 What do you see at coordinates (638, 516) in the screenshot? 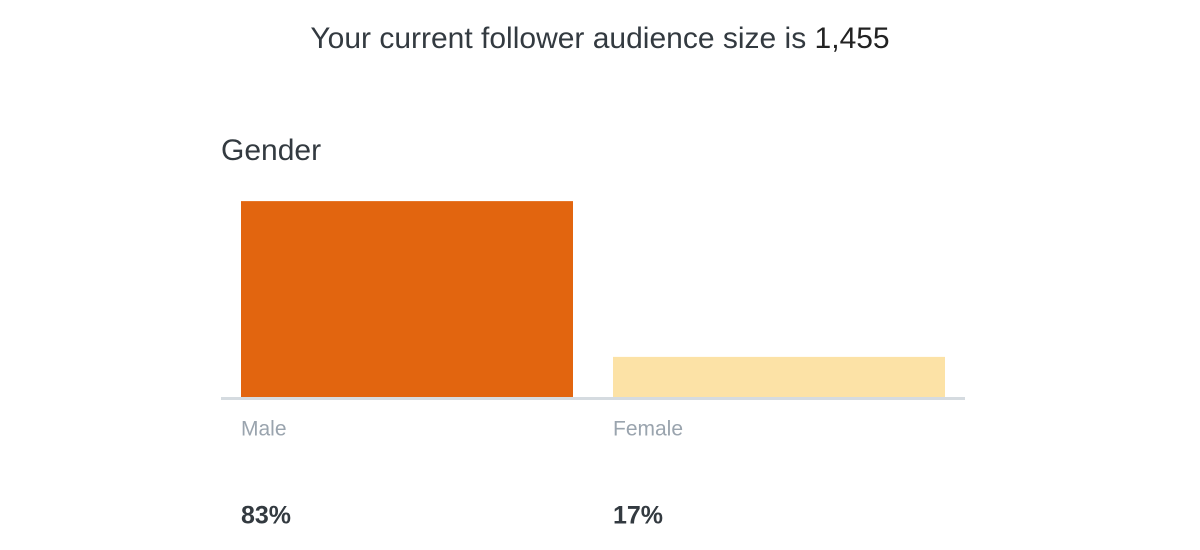
I see `value-label: 17%` at bounding box center [638, 516].